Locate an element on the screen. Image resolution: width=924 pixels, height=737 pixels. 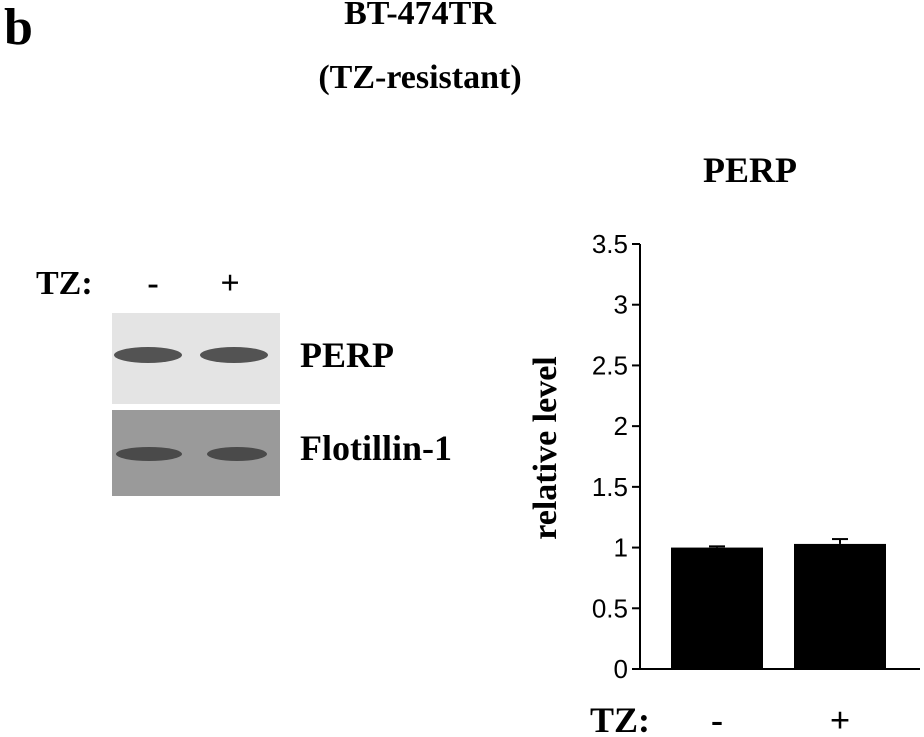
blot-band-flotillin-minus is located at coordinates (149, 454).